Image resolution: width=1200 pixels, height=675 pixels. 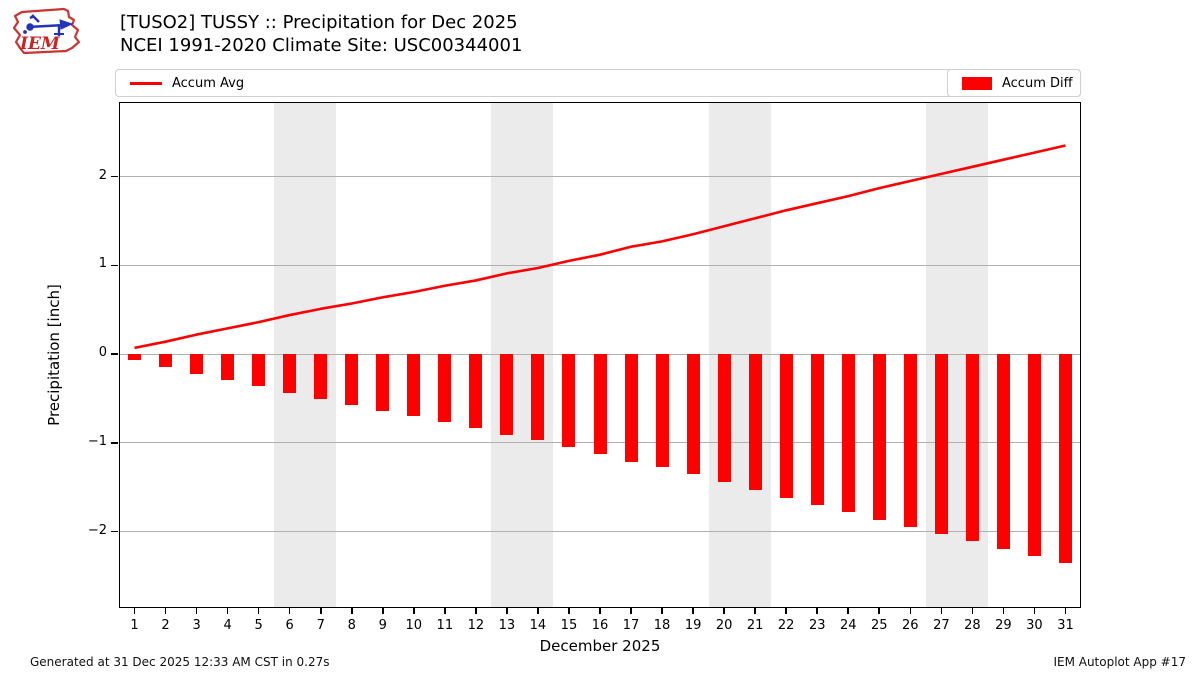 What do you see at coordinates (662, 625) in the screenshot?
I see `x-tick-label: 18` at bounding box center [662, 625].